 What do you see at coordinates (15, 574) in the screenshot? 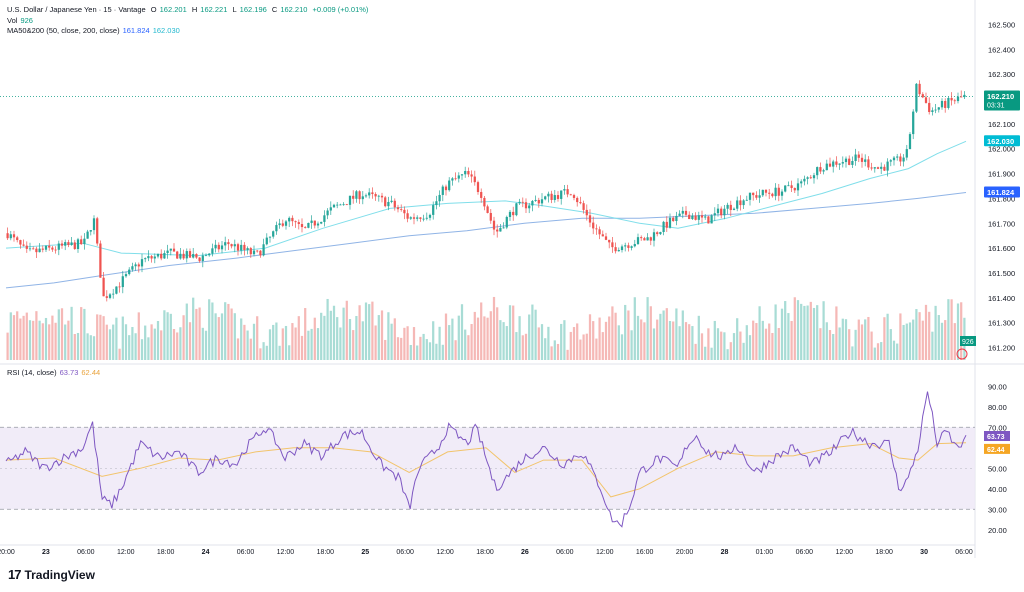
I see `tradingview-logo-icon: 17` at bounding box center [15, 574].